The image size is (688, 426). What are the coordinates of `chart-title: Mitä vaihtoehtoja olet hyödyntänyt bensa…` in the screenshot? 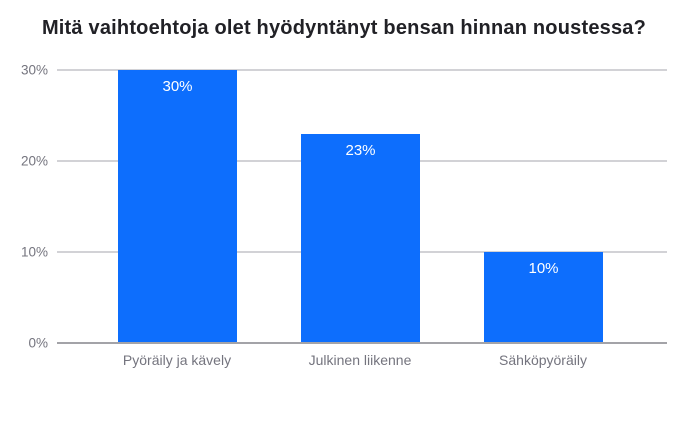 It's located at (344, 28).